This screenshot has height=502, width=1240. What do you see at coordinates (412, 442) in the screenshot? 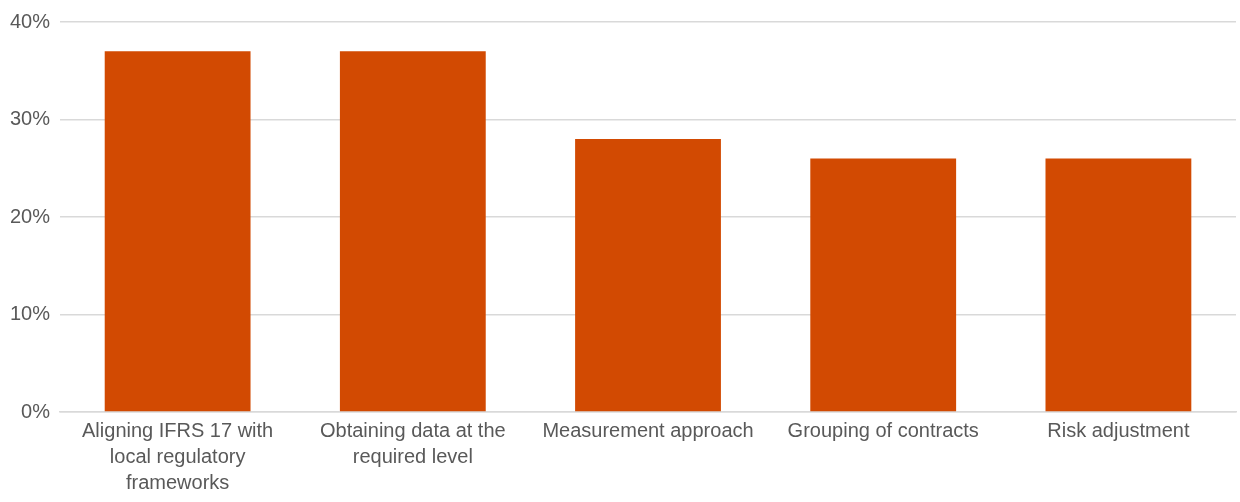
I see `x-tick-label: Obtaining data at the required level` at bounding box center [412, 442].